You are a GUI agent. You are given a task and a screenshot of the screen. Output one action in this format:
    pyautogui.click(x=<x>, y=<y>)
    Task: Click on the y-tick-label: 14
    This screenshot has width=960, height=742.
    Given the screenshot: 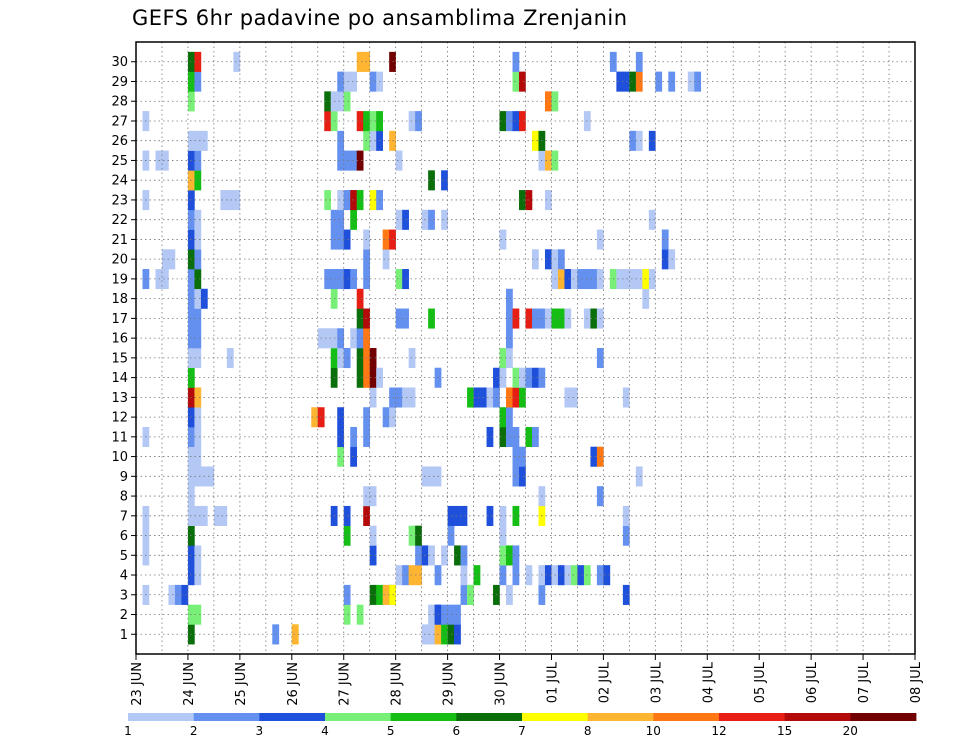 What is the action you would take?
    pyautogui.click(x=119, y=378)
    